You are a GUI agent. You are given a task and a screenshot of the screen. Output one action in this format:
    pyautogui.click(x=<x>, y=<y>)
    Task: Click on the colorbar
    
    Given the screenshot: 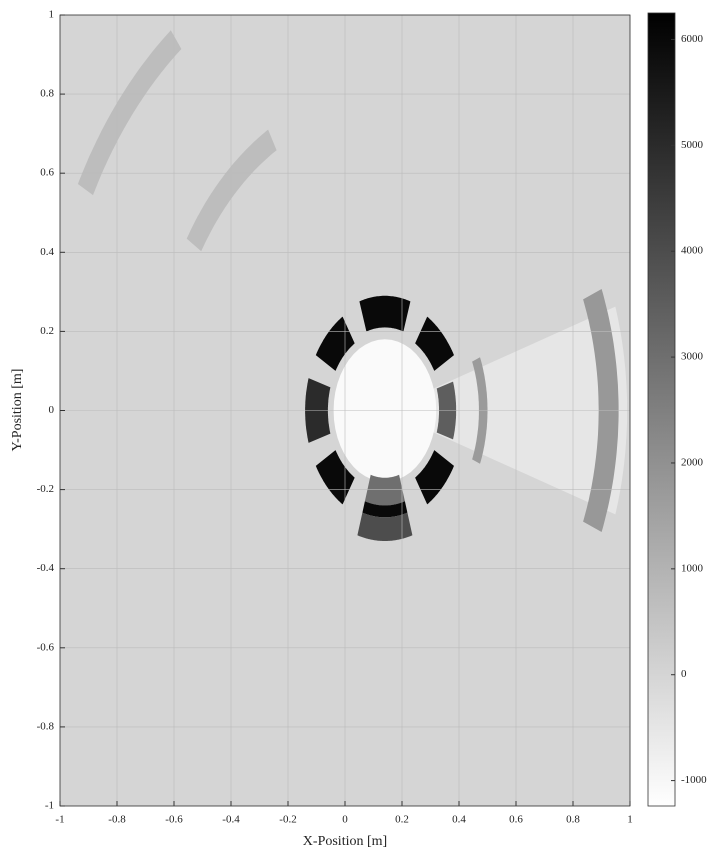 What is the action you would take?
    pyautogui.click(x=661, y=409)
    